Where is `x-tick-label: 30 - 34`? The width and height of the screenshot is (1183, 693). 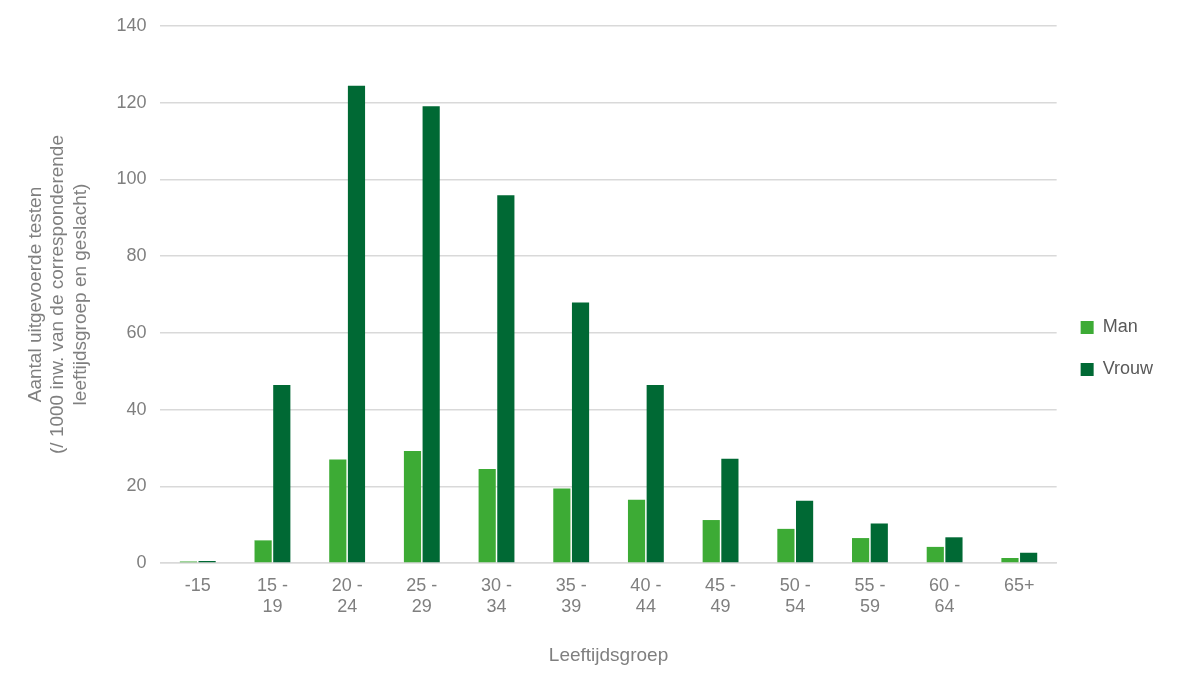
x-tick-label: 30 - 34 is located at coordinates (497, 595).